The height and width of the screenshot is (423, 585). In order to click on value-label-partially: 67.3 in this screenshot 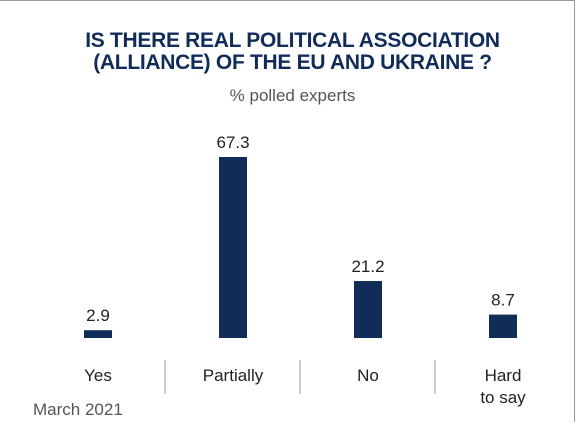, I will do `click(232, 142)`.